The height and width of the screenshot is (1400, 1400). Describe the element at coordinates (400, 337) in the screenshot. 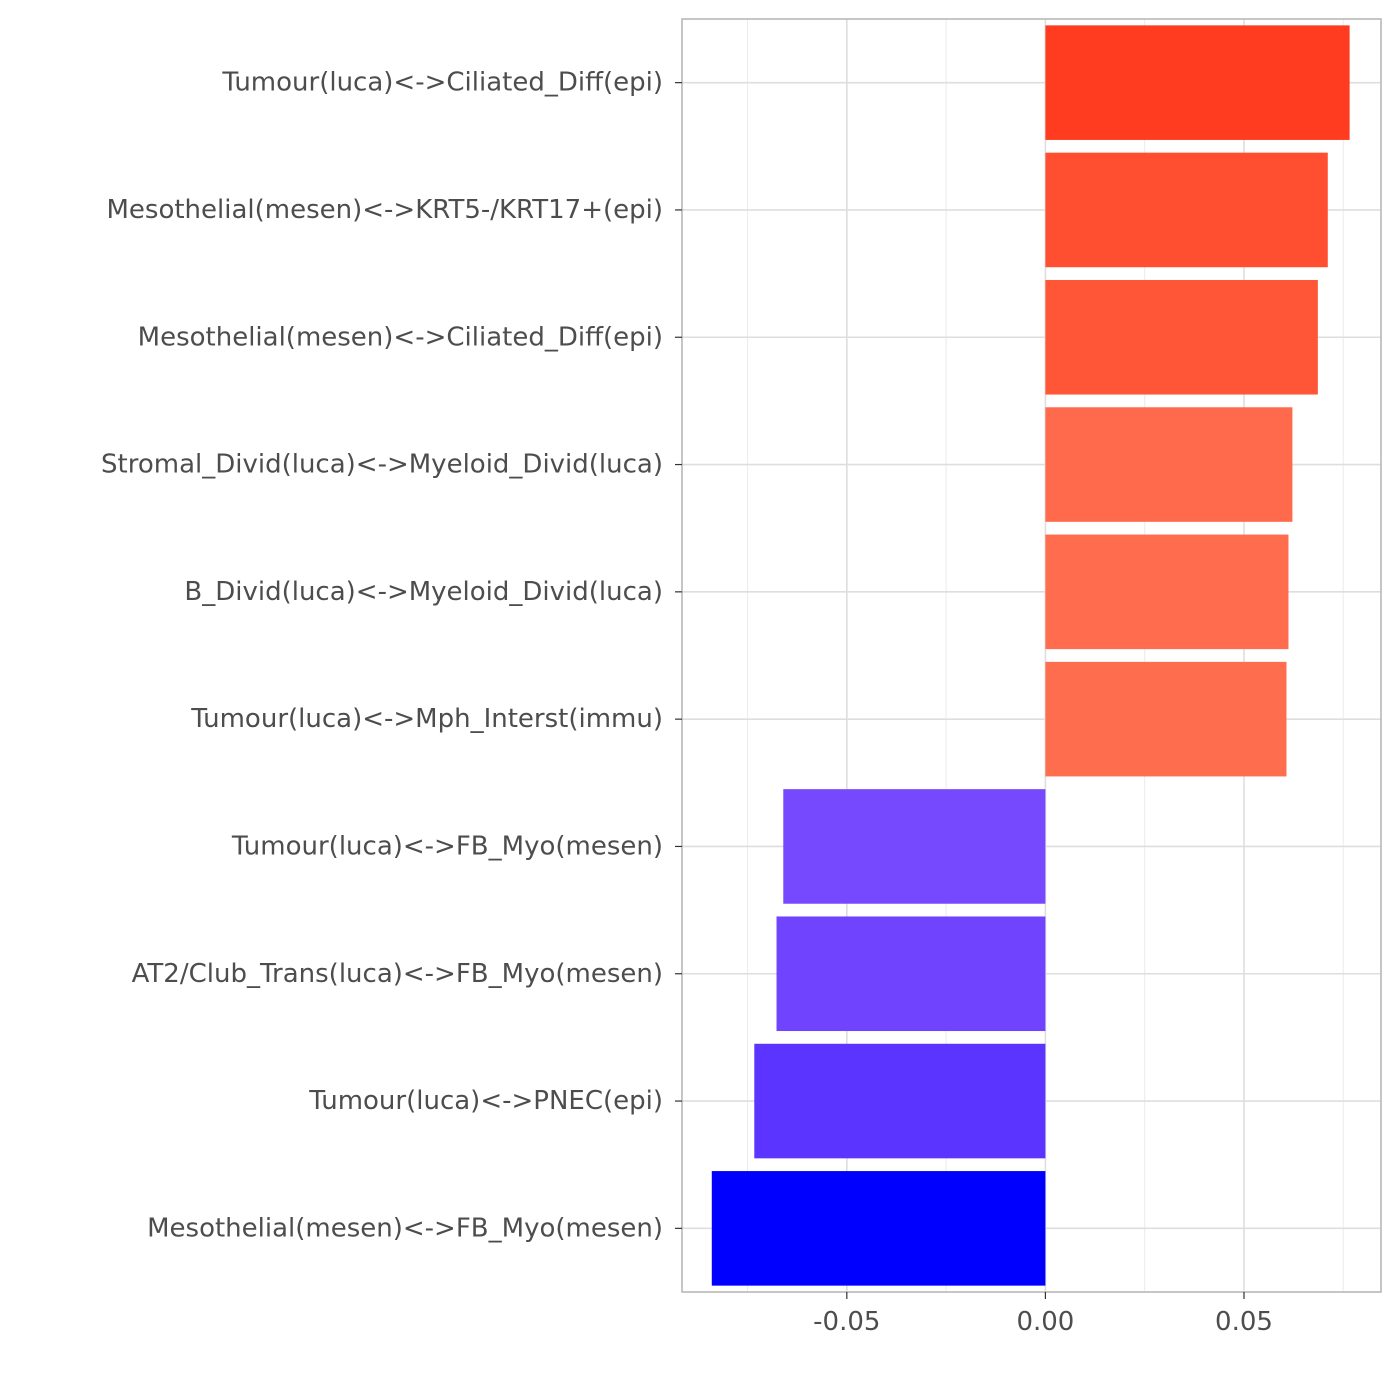

I see `category-label: Mesothelial(mesen)<->Ciliated_Diff(epi)` at that location.